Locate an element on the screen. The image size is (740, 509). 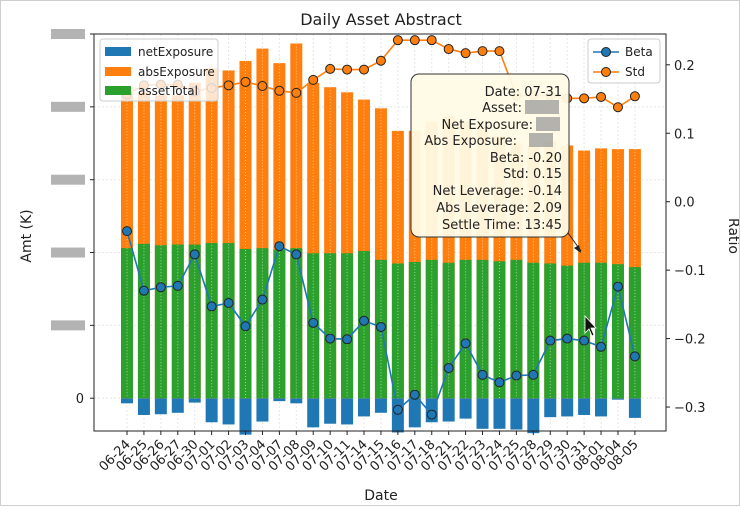
left-tick-label: 0 is located at coordinates (80, 399).